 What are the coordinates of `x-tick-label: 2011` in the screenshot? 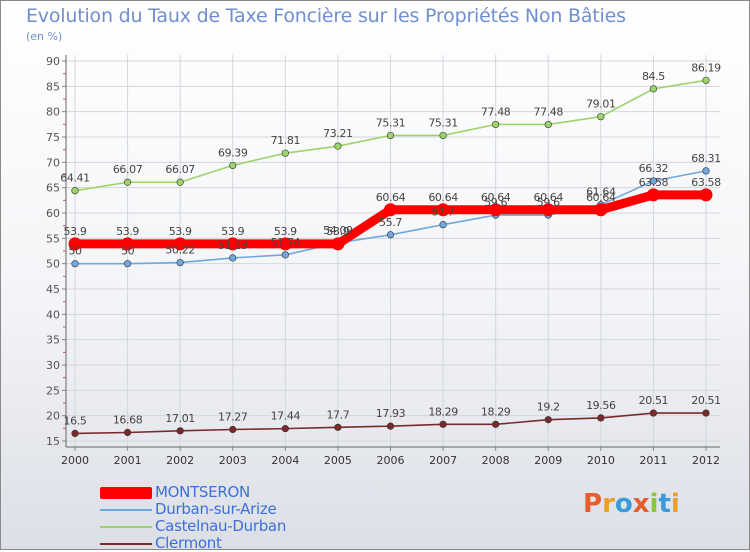 It's located at (653, 460).